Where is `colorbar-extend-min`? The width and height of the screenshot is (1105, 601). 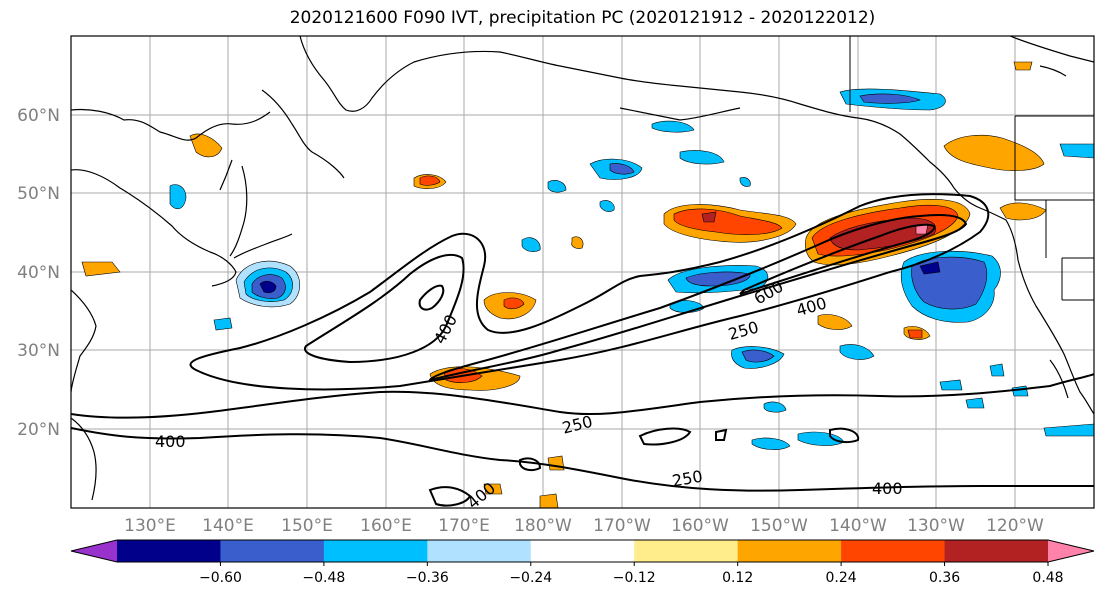 colorbar-extend-min is located at coordinates (94, 551).